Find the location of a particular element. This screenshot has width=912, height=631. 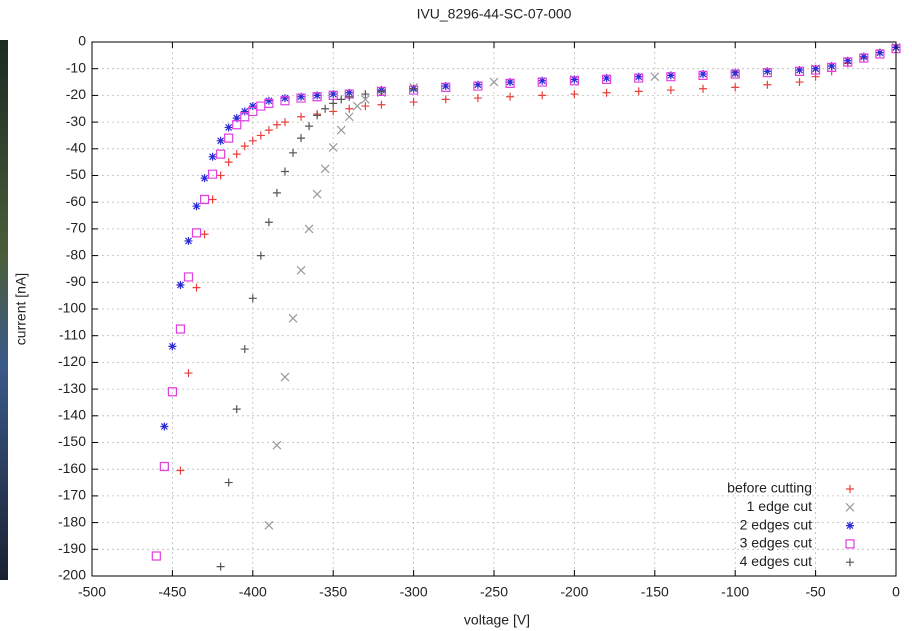

y-tick-label: -150 is located at coordinates (72, 441).